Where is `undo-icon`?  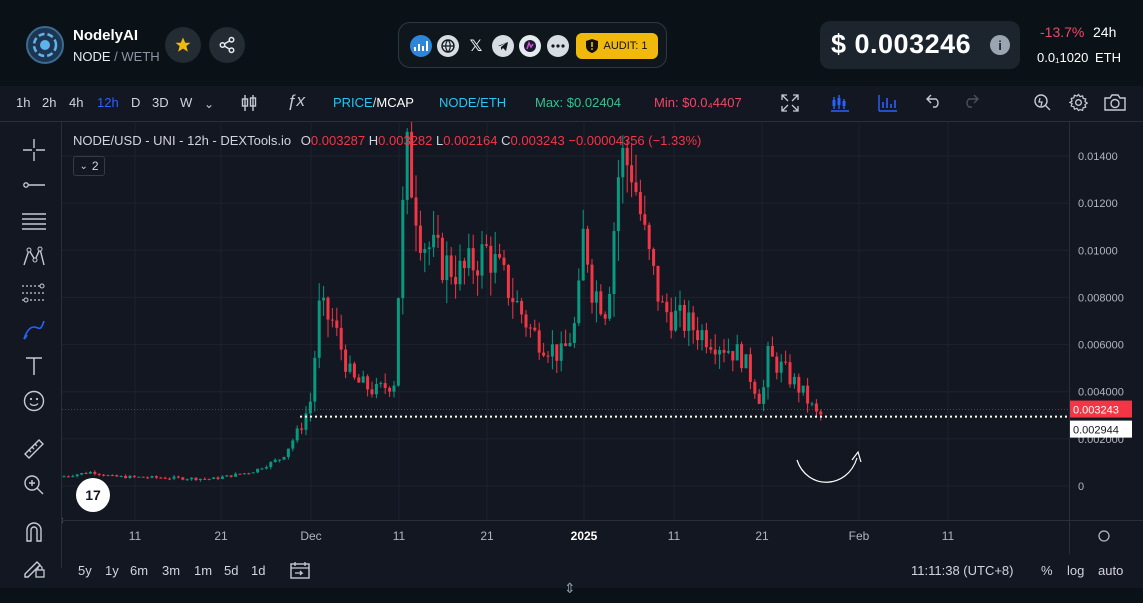
undo-icon is located at coordinates (934, 103).